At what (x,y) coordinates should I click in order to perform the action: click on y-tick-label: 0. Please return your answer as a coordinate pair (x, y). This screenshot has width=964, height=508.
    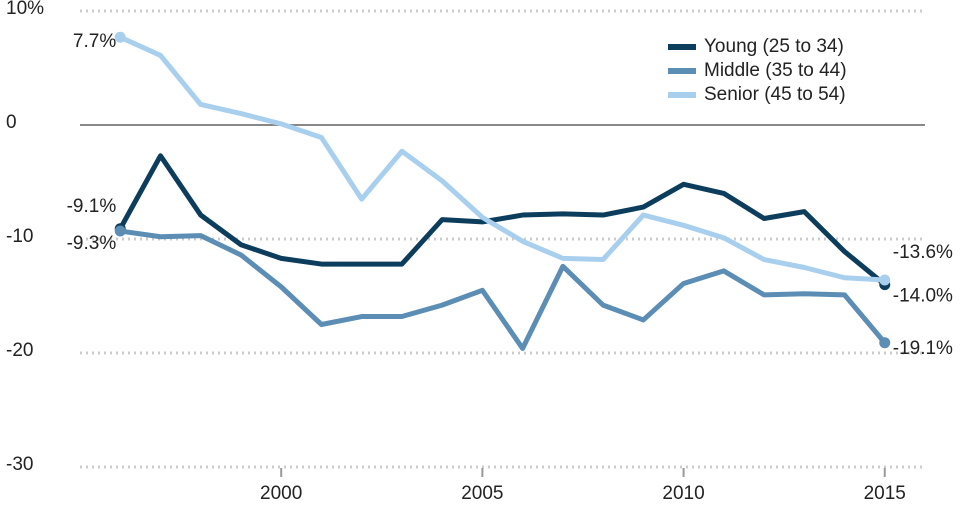
    Looking at the image, I should click on (11, 122).